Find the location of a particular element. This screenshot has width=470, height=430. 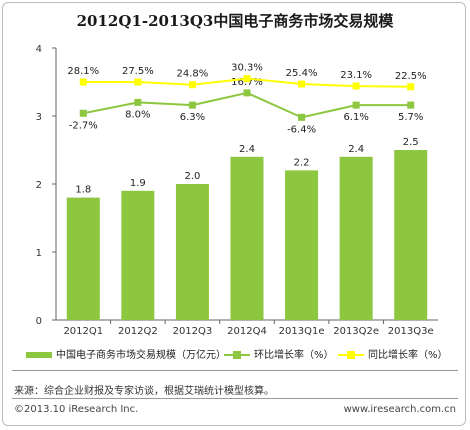

bar-value-label: 1.9 is located at coordinates (138, 183).